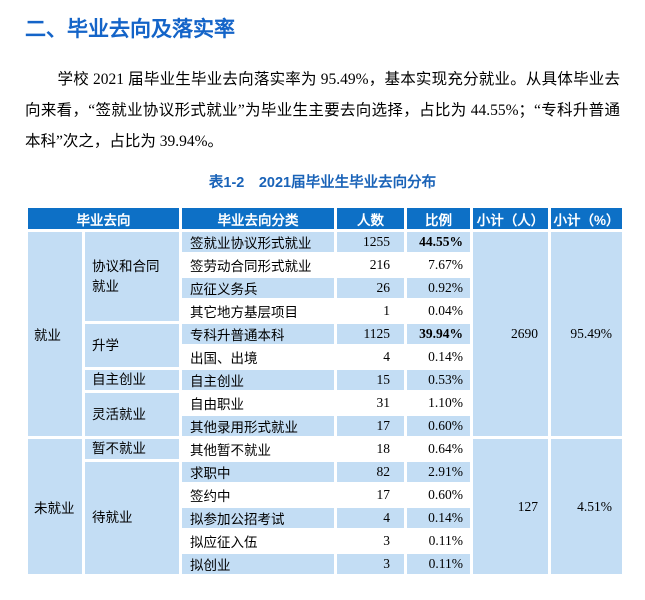 The image size is (645, 600). I want to click on subtotal-ratio-unemployed: 4.51%, so click(586, 506).